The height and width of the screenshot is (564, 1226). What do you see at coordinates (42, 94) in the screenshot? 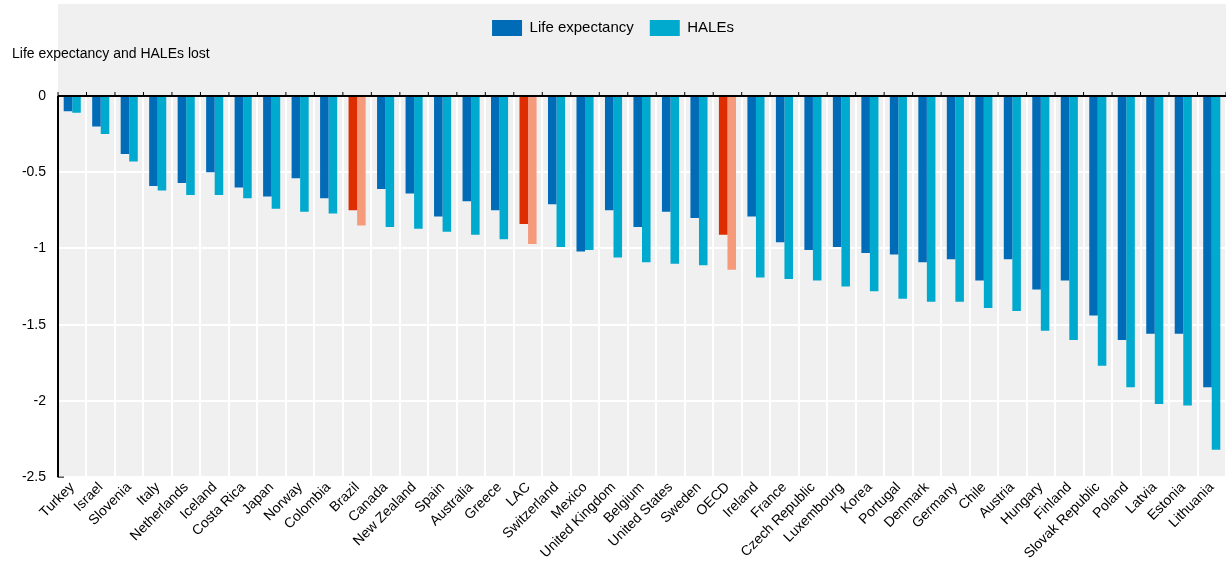
I see `y-tick-label: 0` at bounding box center [42, 94].